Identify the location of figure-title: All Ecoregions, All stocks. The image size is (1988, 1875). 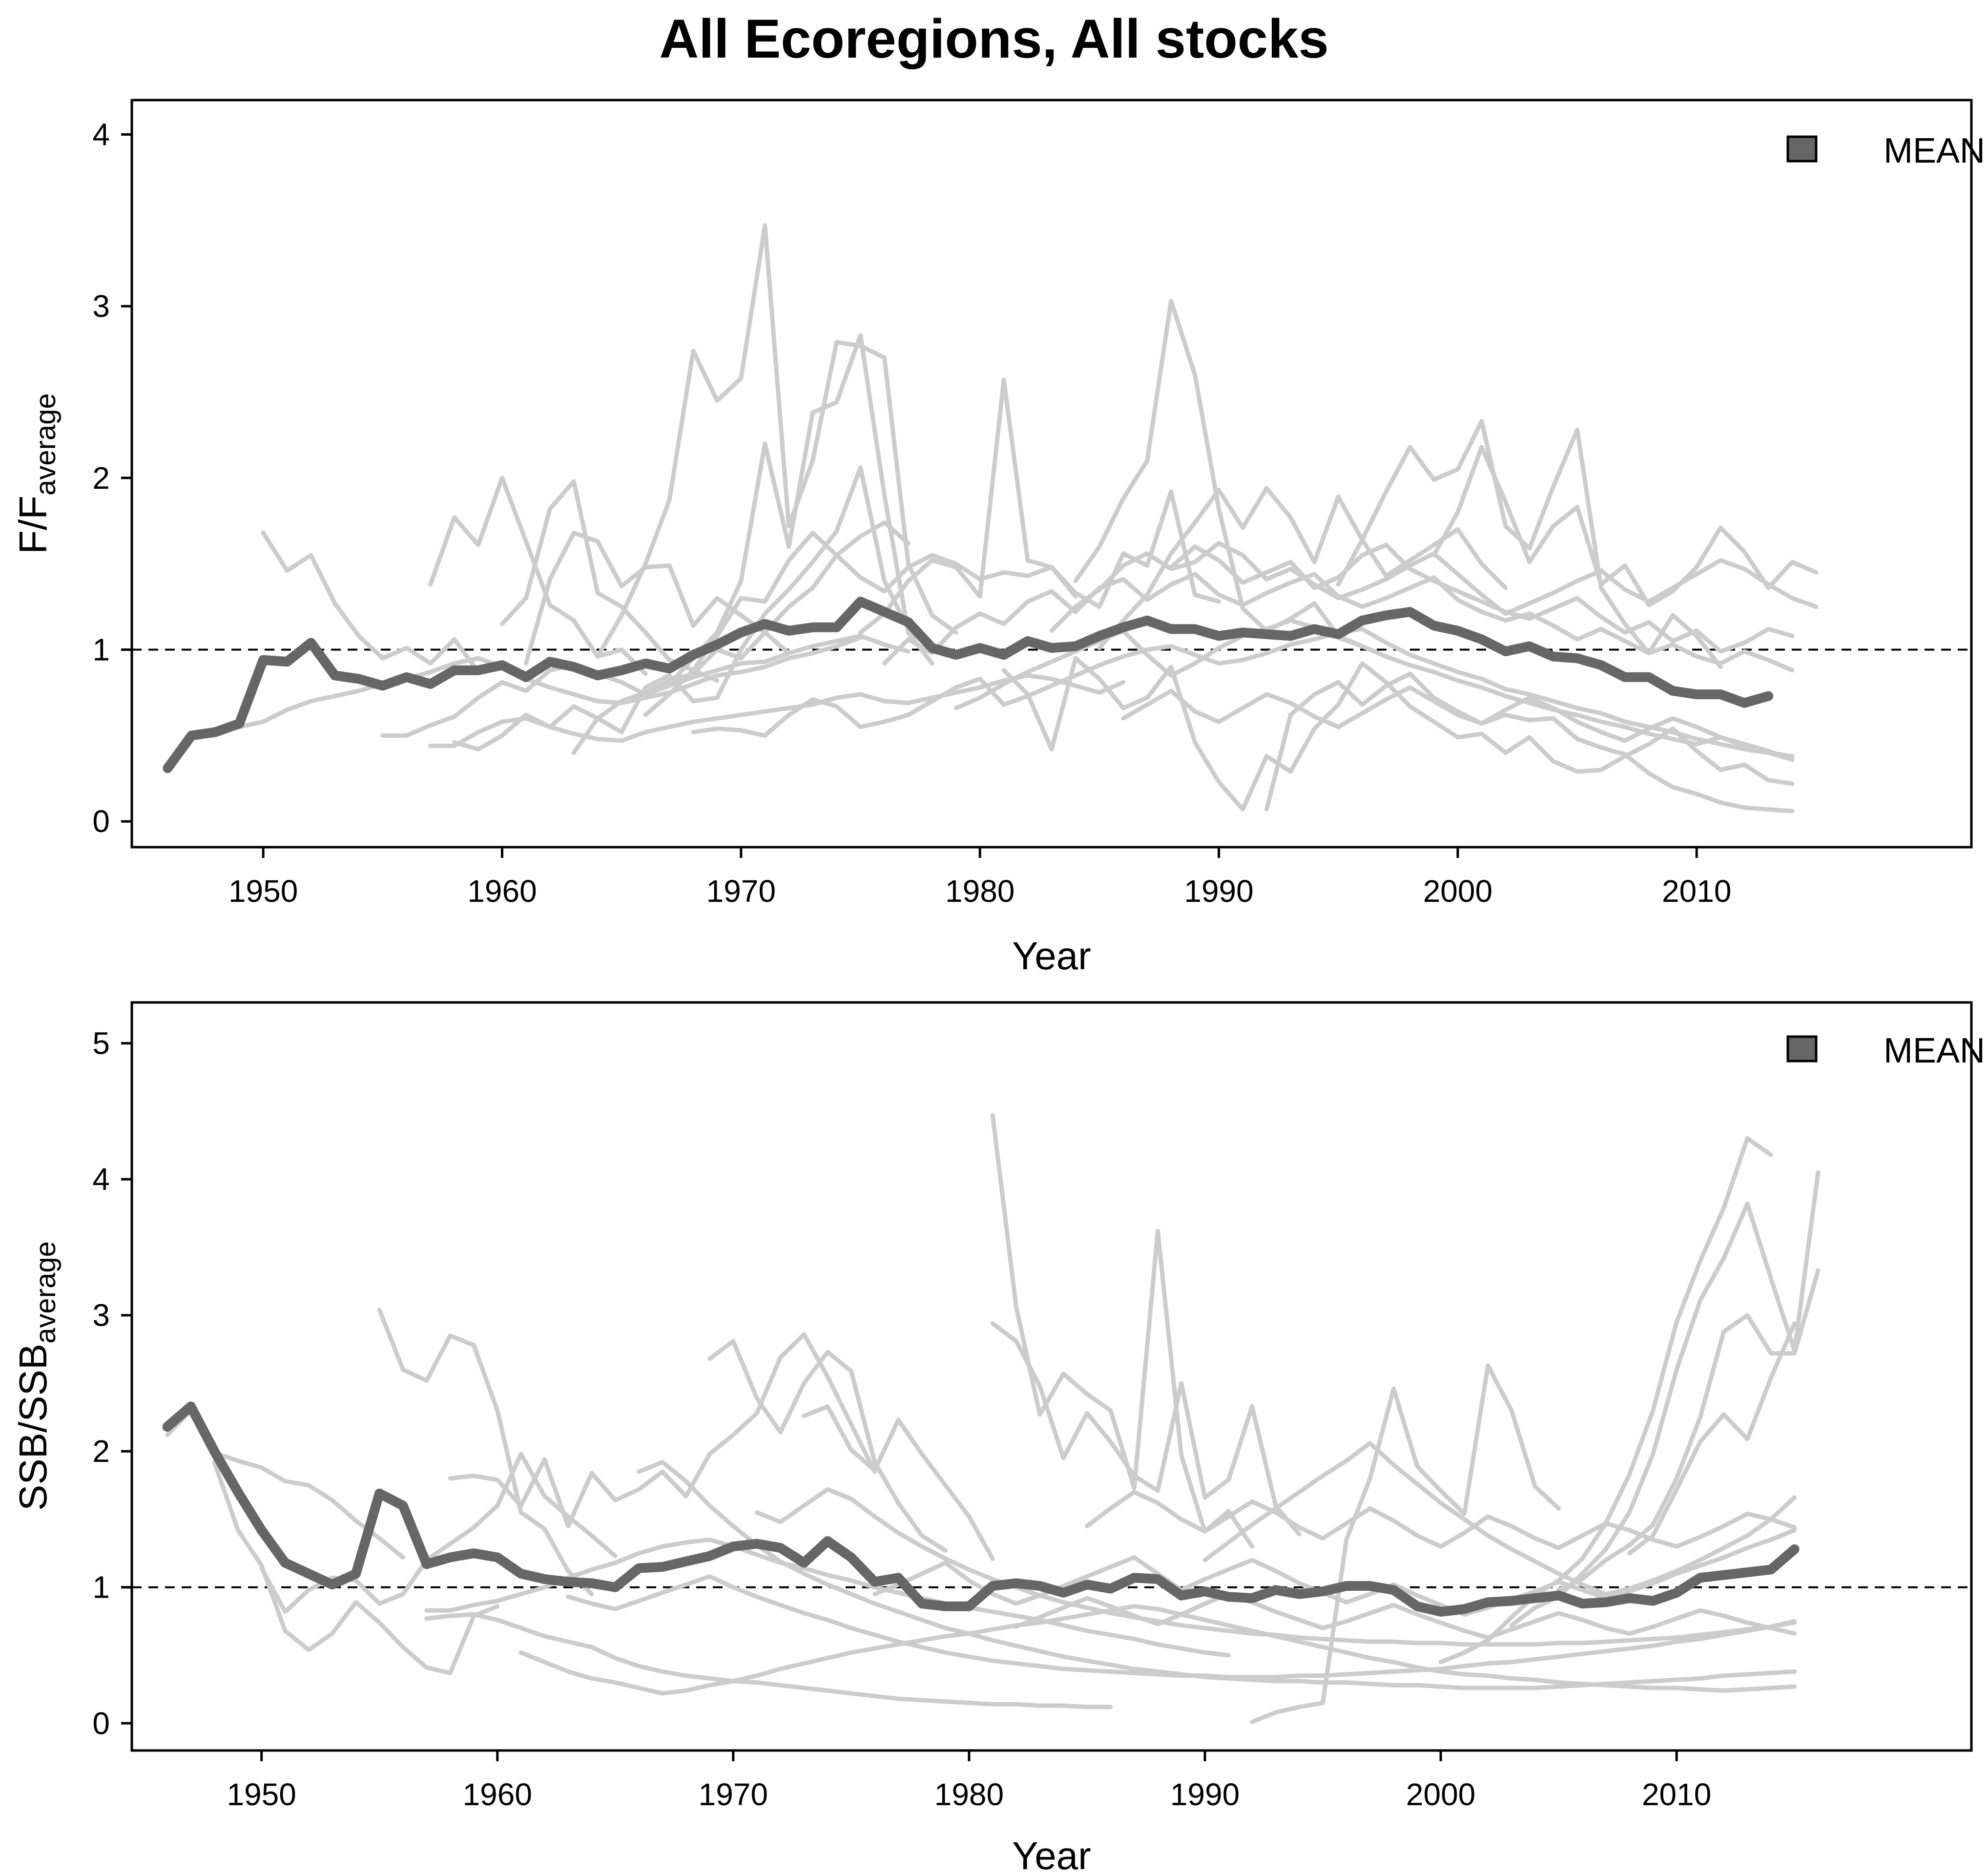
(993, 38).